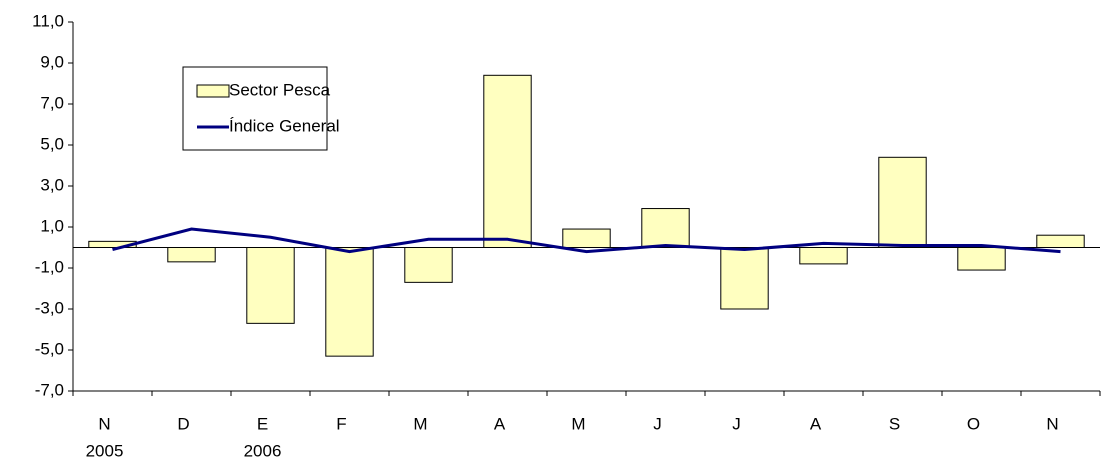 The height and width of the screenshot is (461, 1102). Describe the element at coordinates (49, 348) in the screenshot. I see `y-tick-label: -5,0` at that location.